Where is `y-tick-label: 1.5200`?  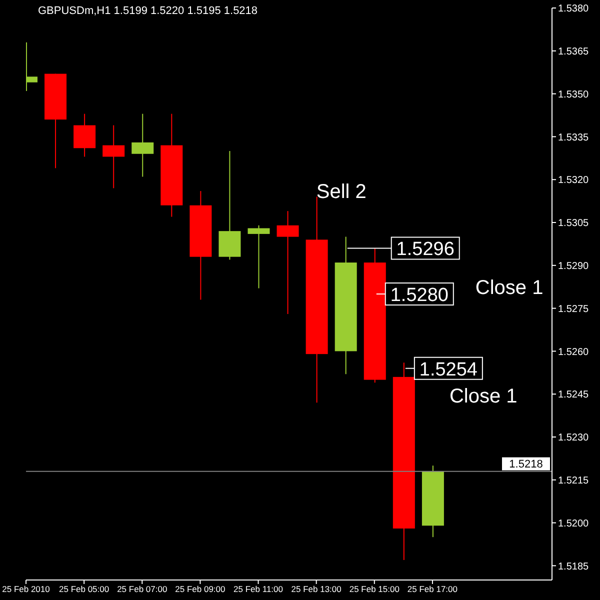 y-tick-label: 1.5200 is located at coordinates (574, 524).